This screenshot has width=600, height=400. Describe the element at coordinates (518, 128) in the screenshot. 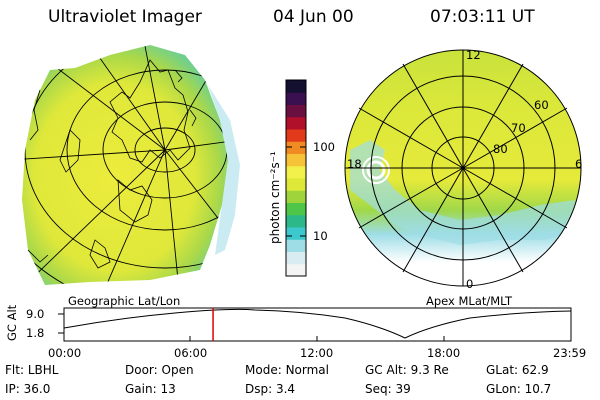

I see `mlat-label-70: 70` at that location.